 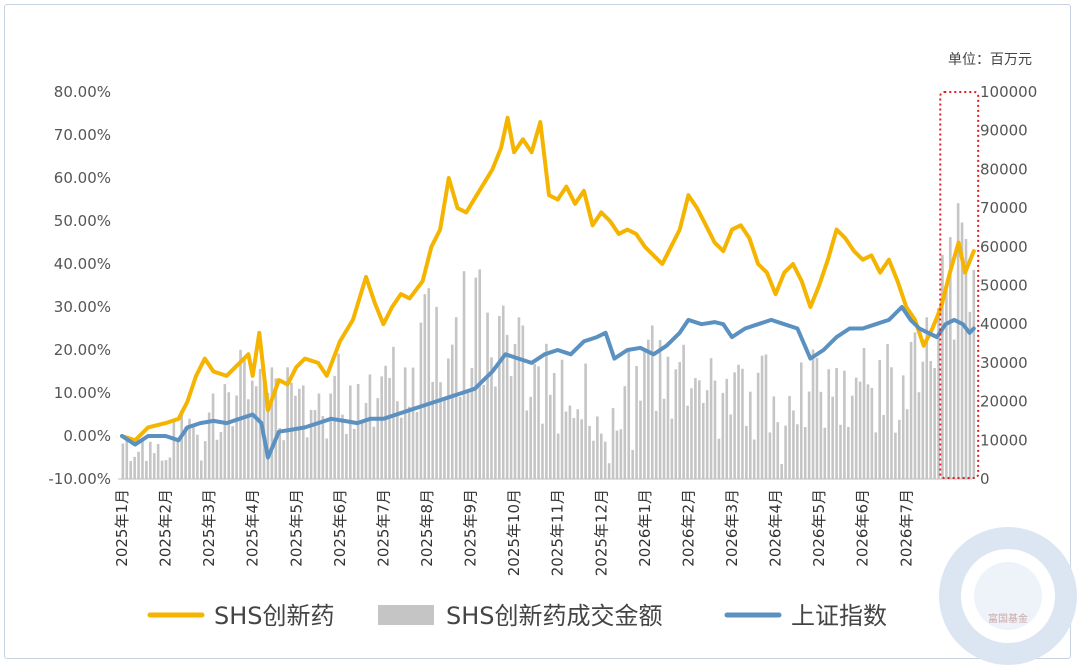 I want to click on y-right-tick: 100000, so click(x=1008, y=92).